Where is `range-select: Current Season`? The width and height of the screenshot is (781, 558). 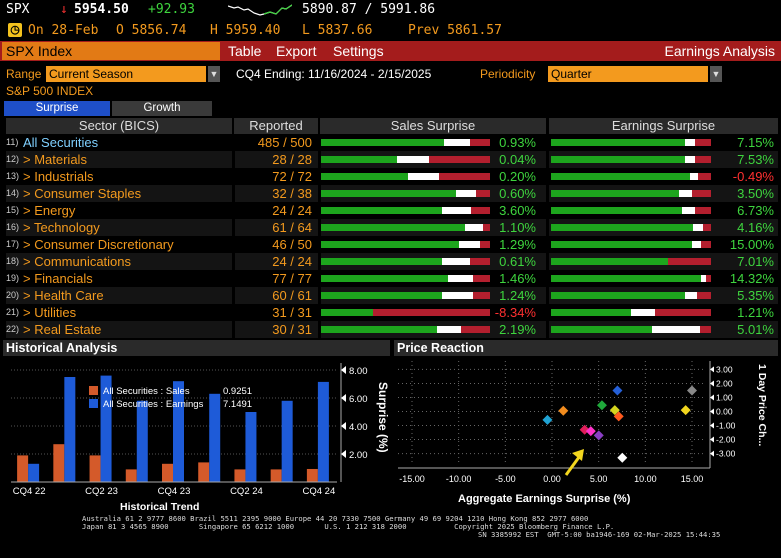
range-select: Current Season is located at coordinates (126, 74).